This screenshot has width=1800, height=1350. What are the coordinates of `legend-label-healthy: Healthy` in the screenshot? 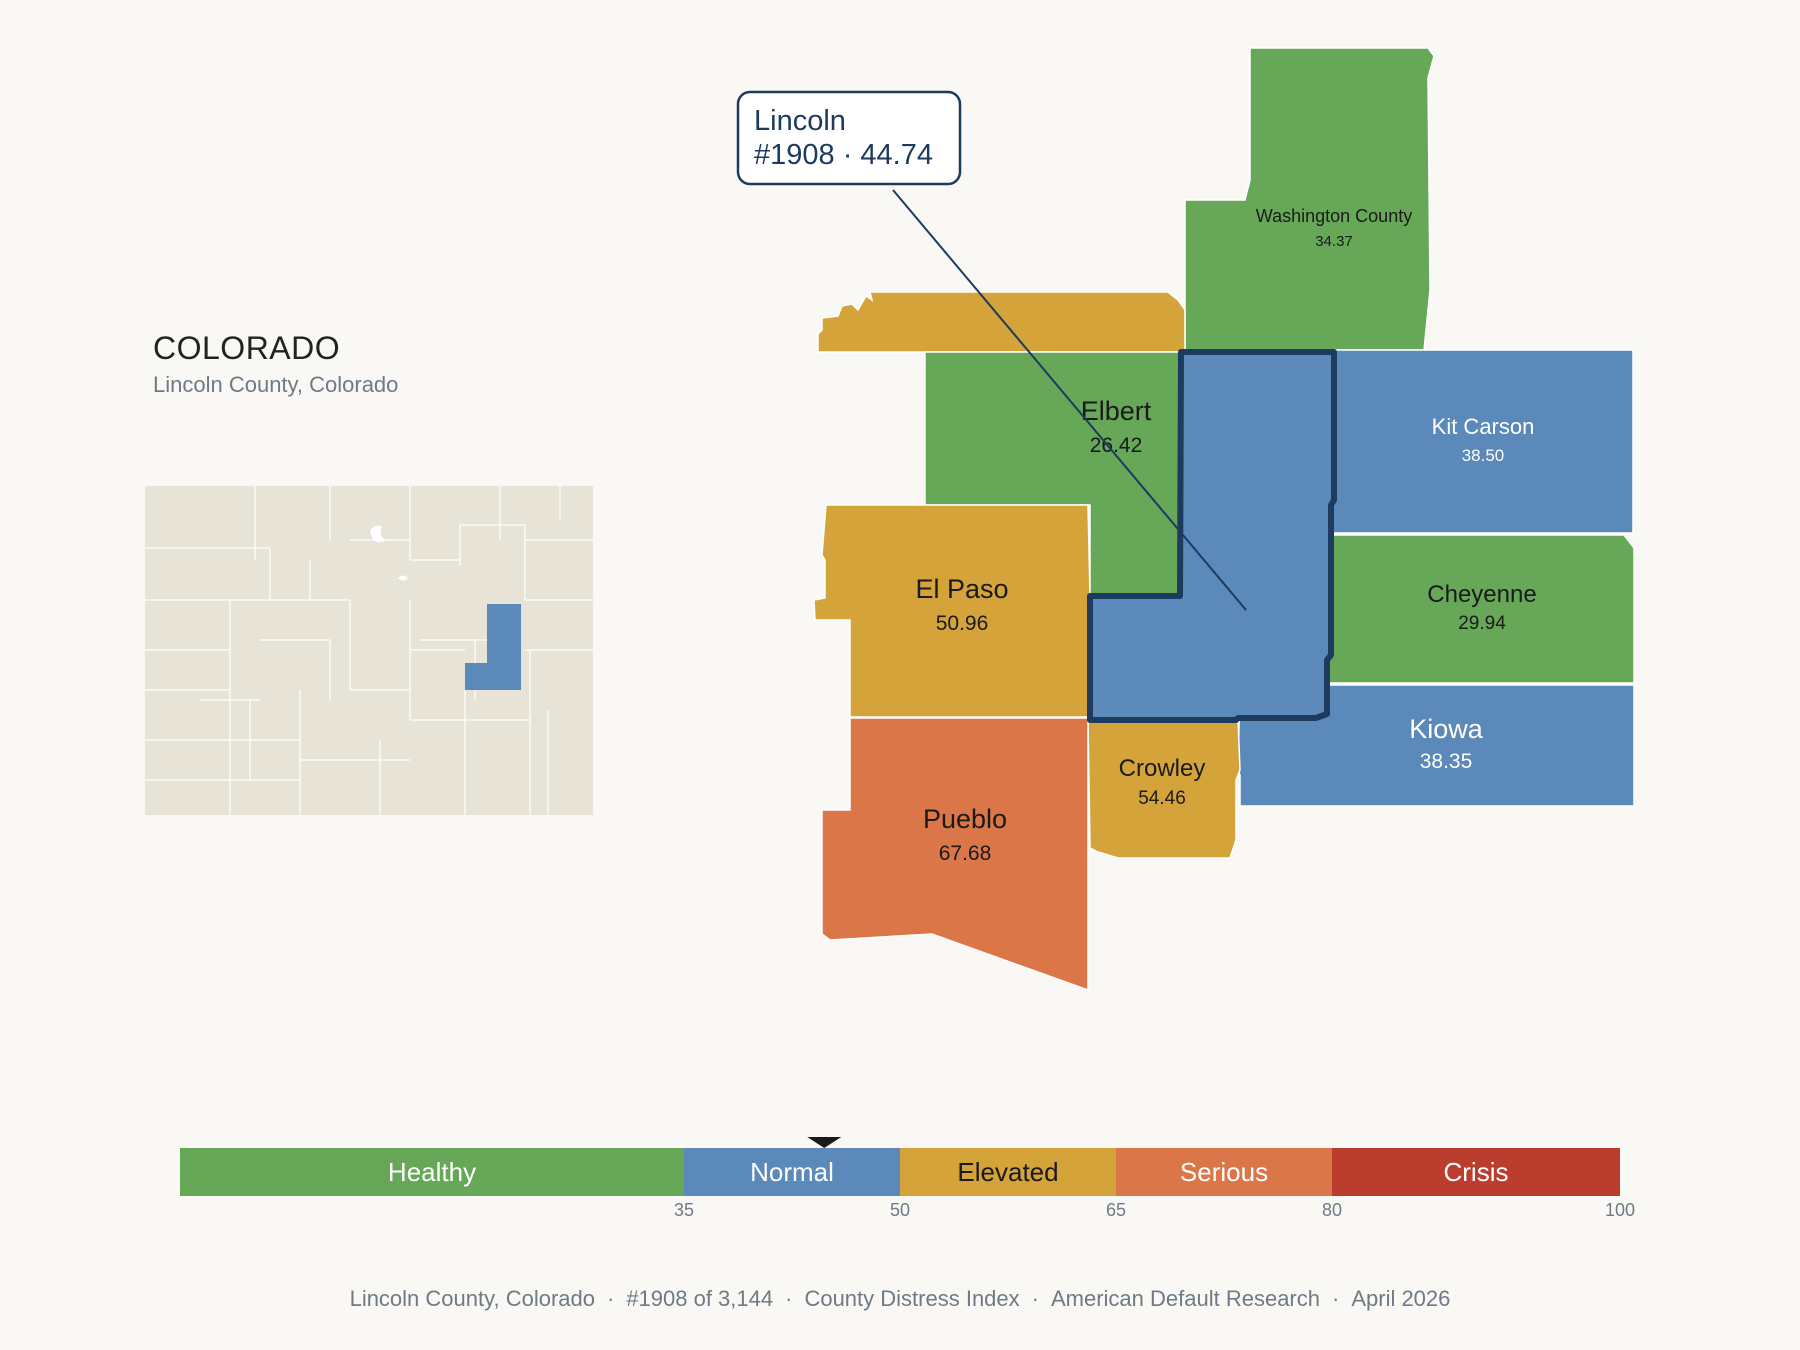 It's located at (432, 1172).